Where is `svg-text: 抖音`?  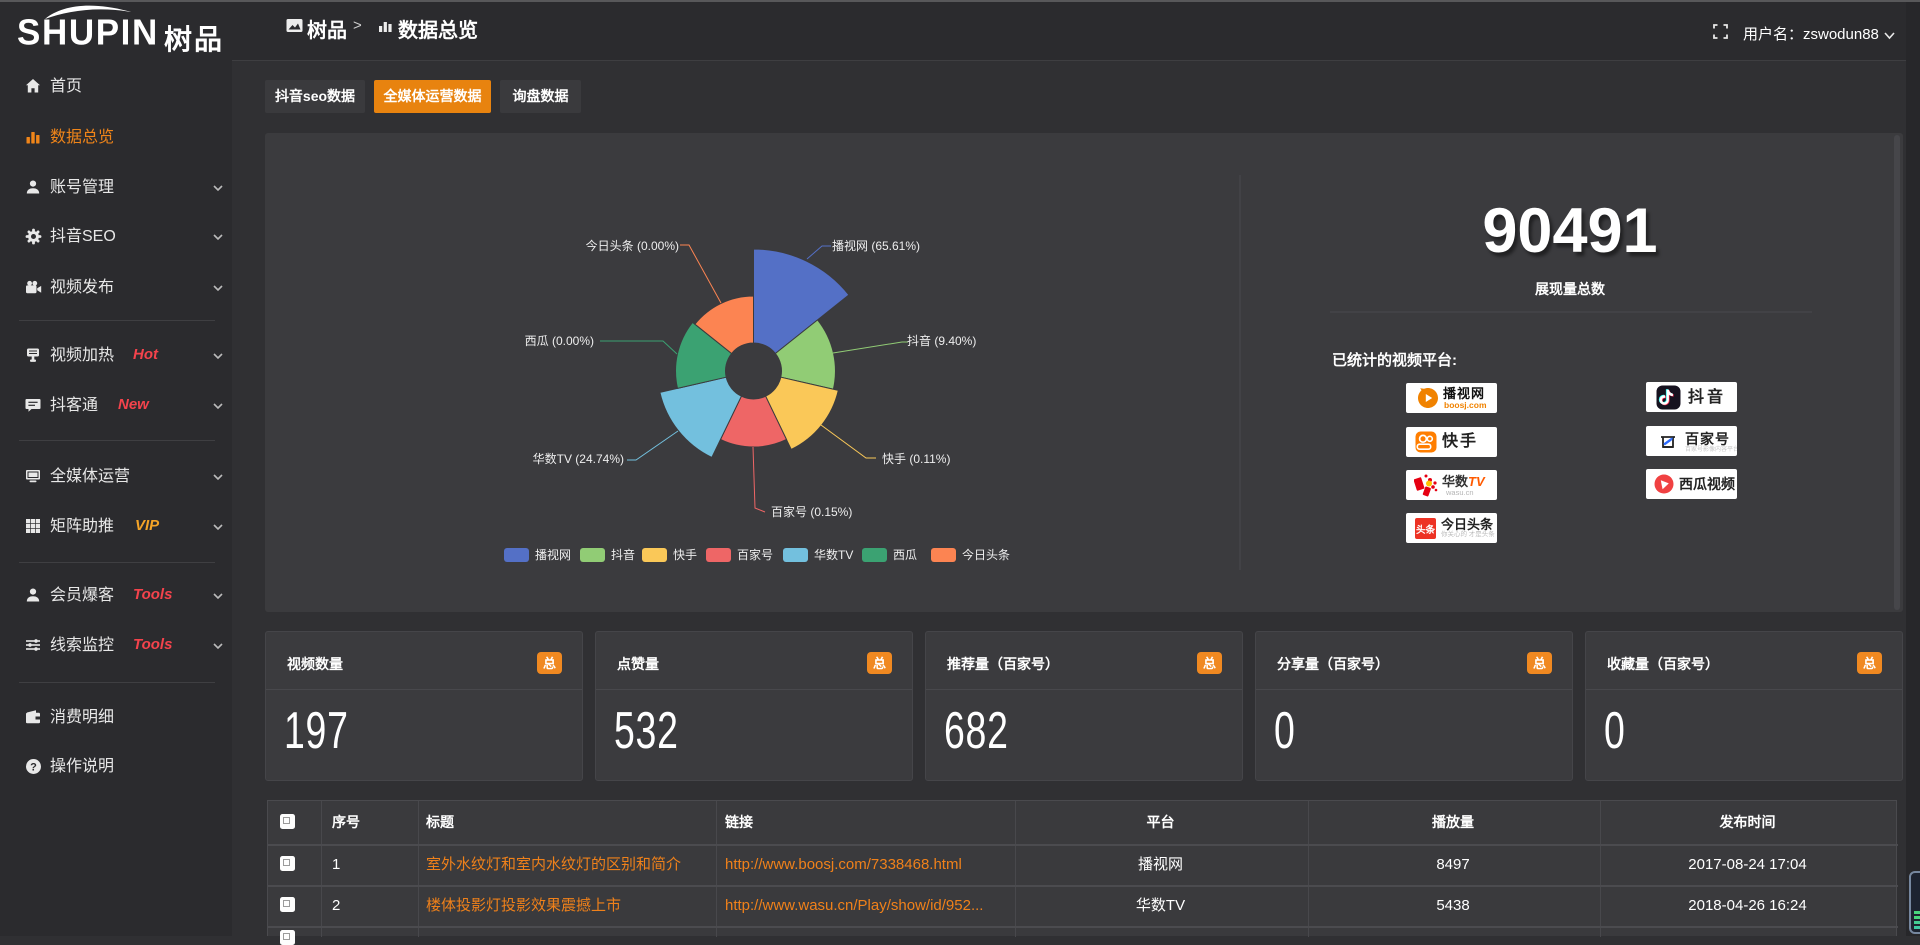
svg-text: 抖音 is located at coordinates (623, 554).